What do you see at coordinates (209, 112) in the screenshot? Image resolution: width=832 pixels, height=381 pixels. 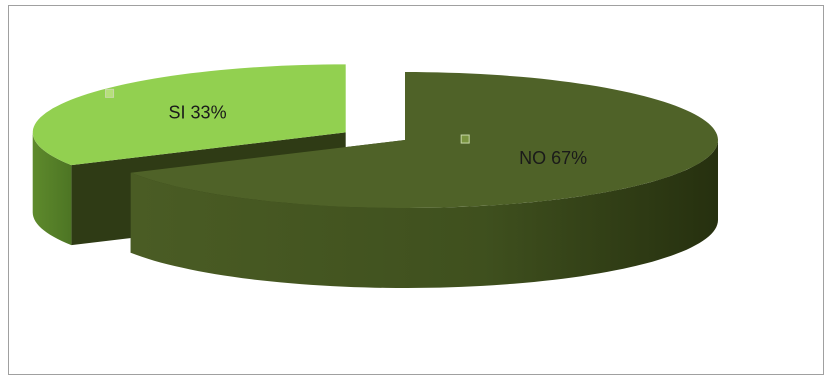 I see `value-label: 33%` at bounding box center [209, 112].